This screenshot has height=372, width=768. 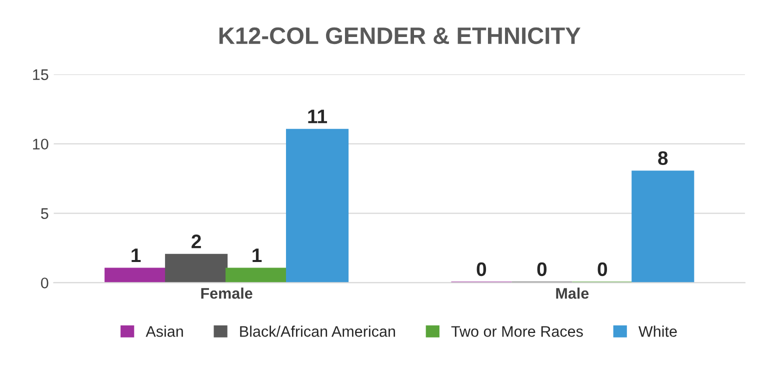 I want to click on x-tick-label: Male, so click(x=572, y=293).